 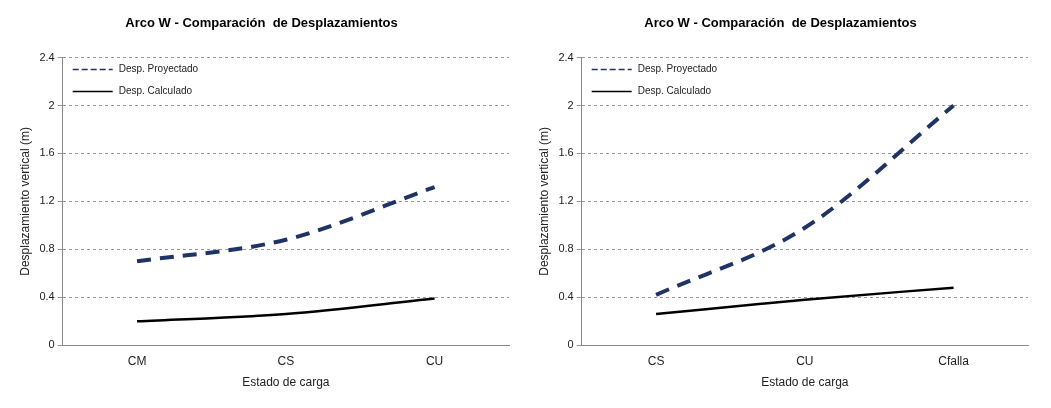 I want to click on x-tick-label: Cfalla, so click(x=954, y=360).